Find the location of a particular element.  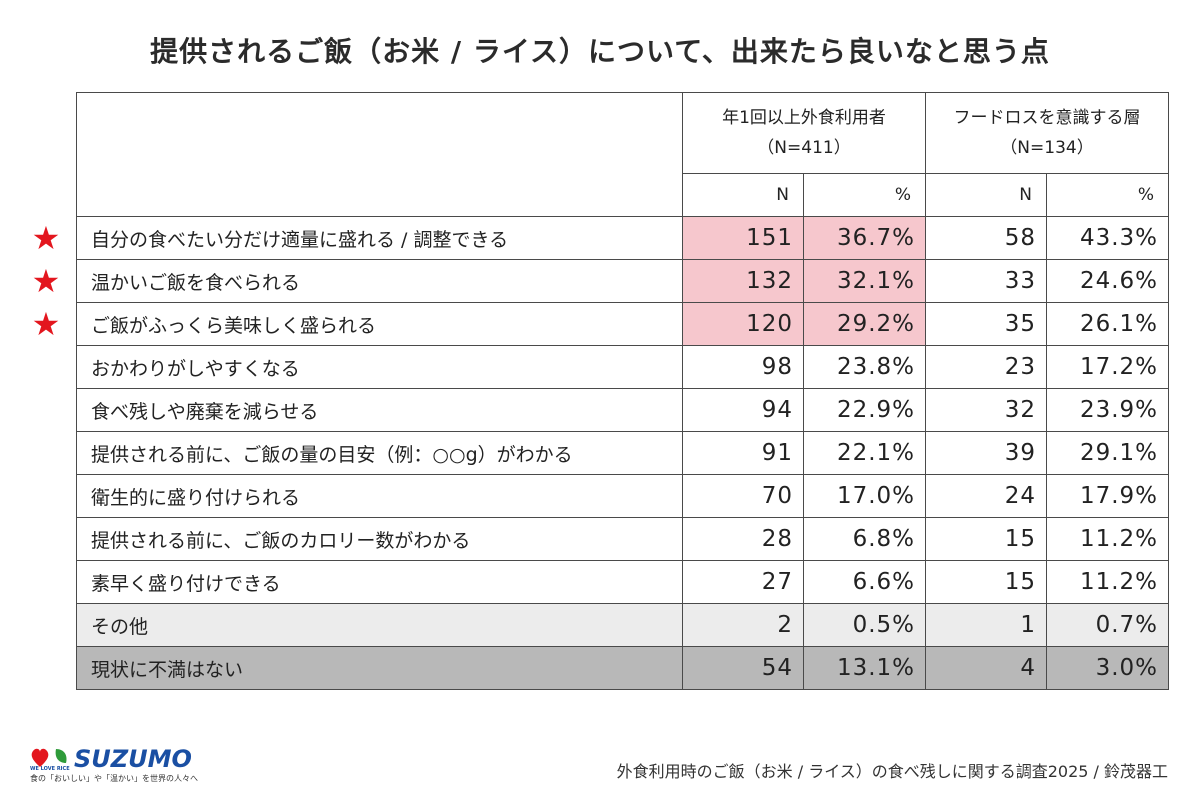

group-header-diners-name: 年1回以上外食利用者 is located at coordinates (804, 118).